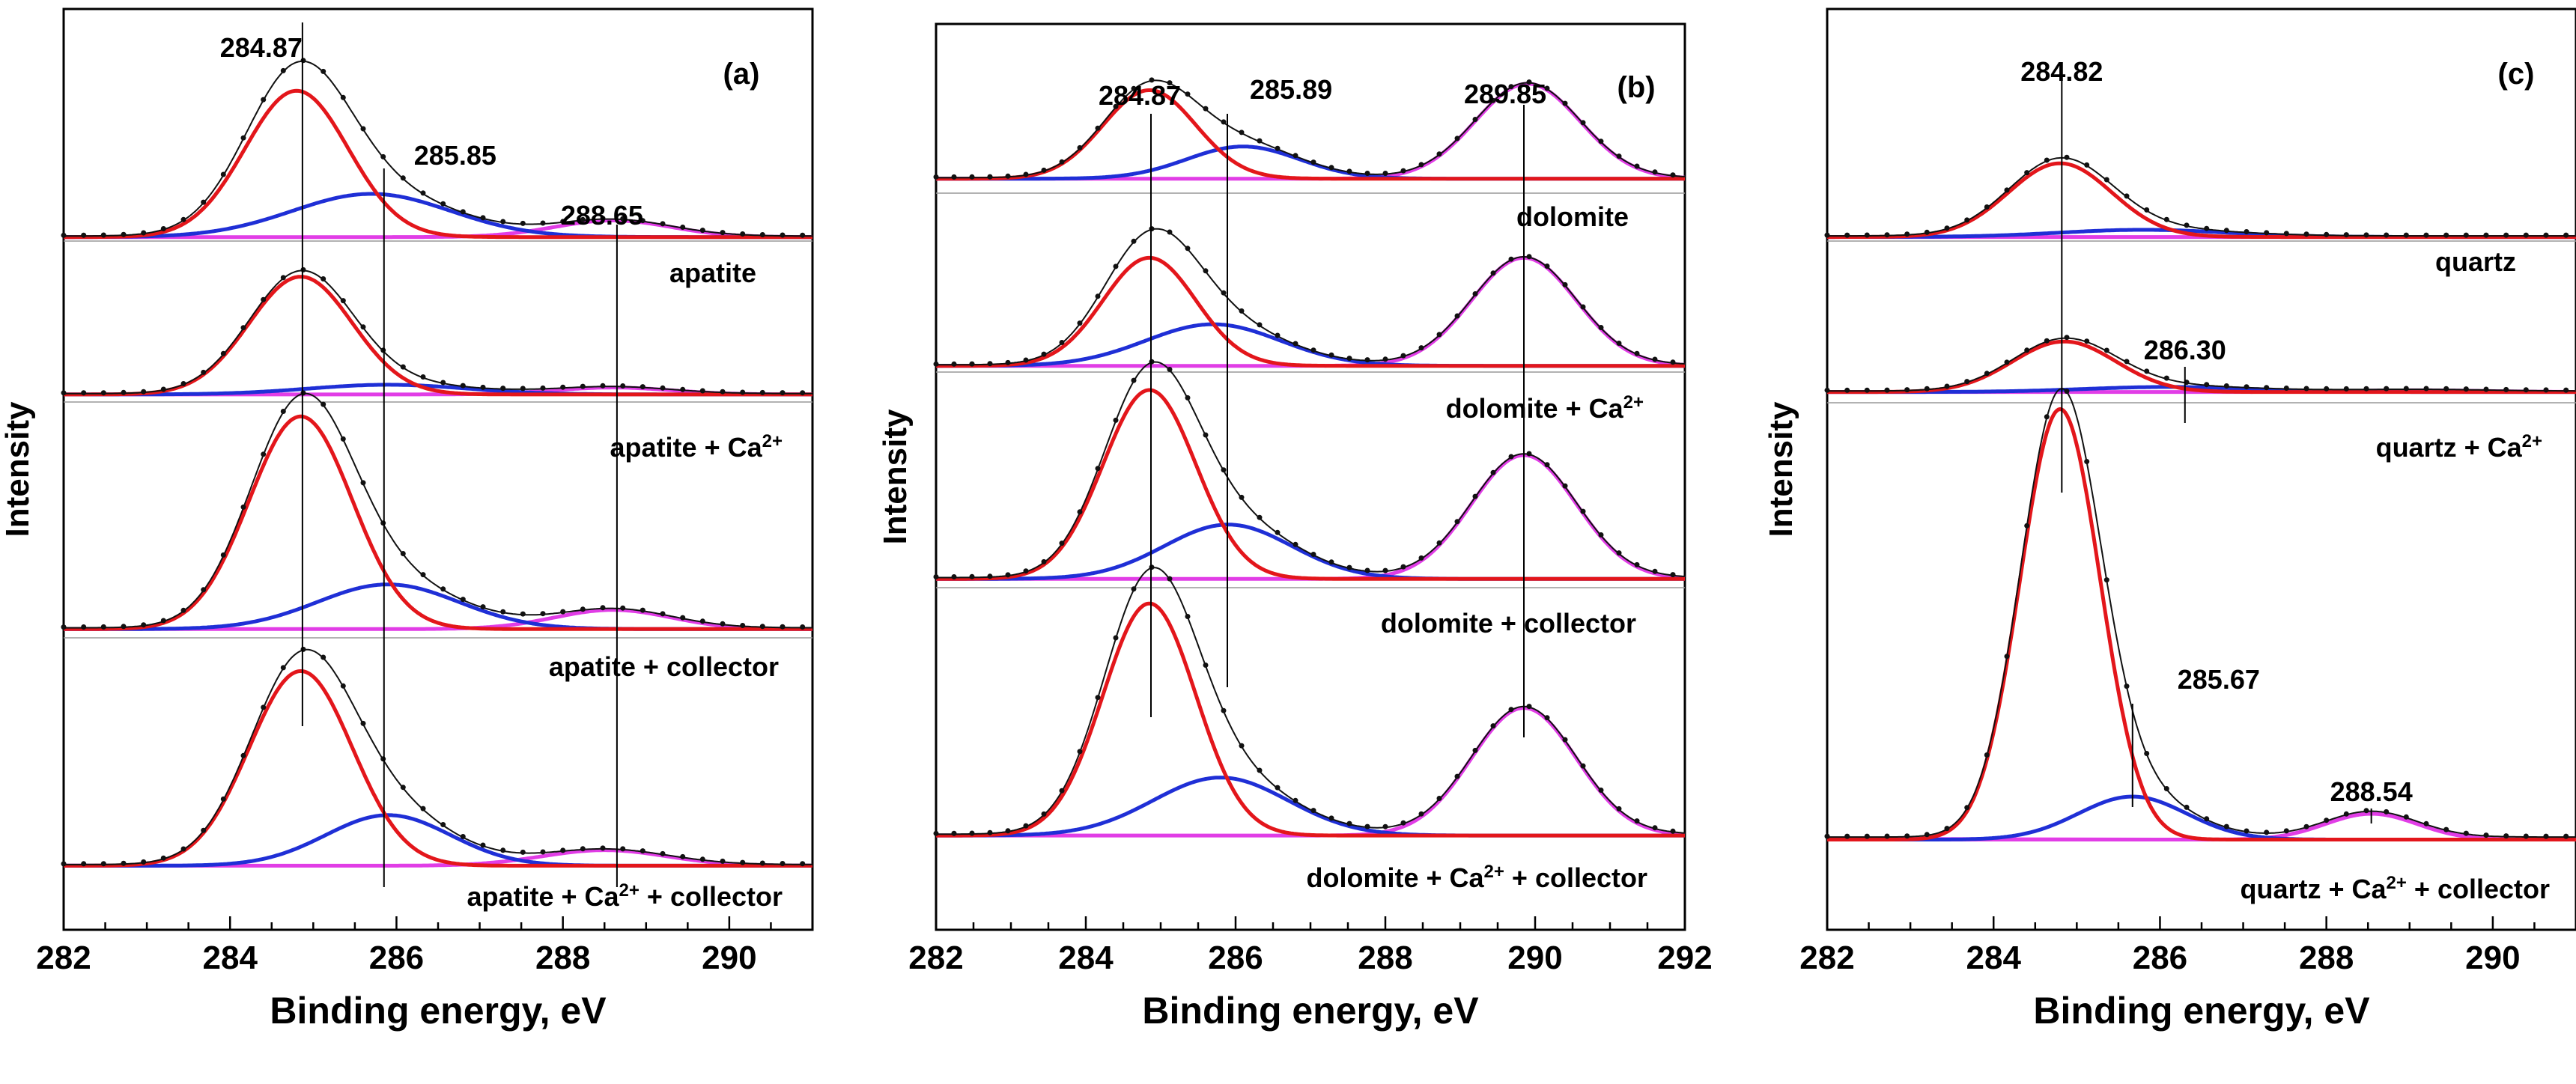  Describe the element at coordinates (1310, 1011) in the screenshot. I see `x-axis-title: Binding energy, eV` at that location.